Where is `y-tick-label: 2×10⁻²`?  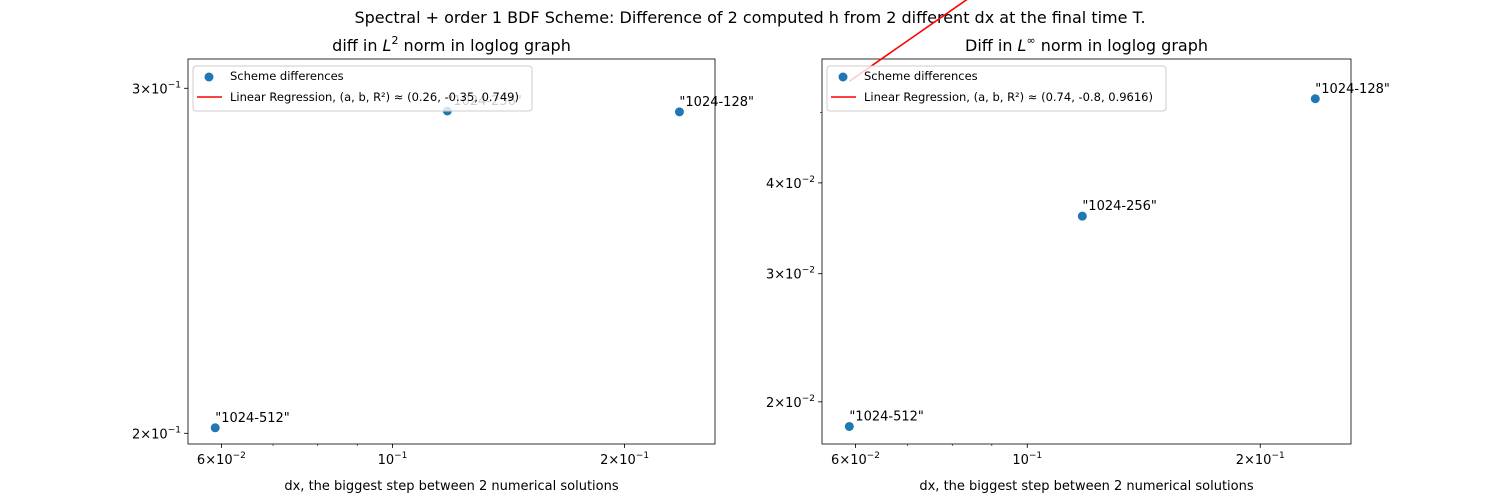
y-tick-label: 2×10⁻² is located at coordinates (790, 402).